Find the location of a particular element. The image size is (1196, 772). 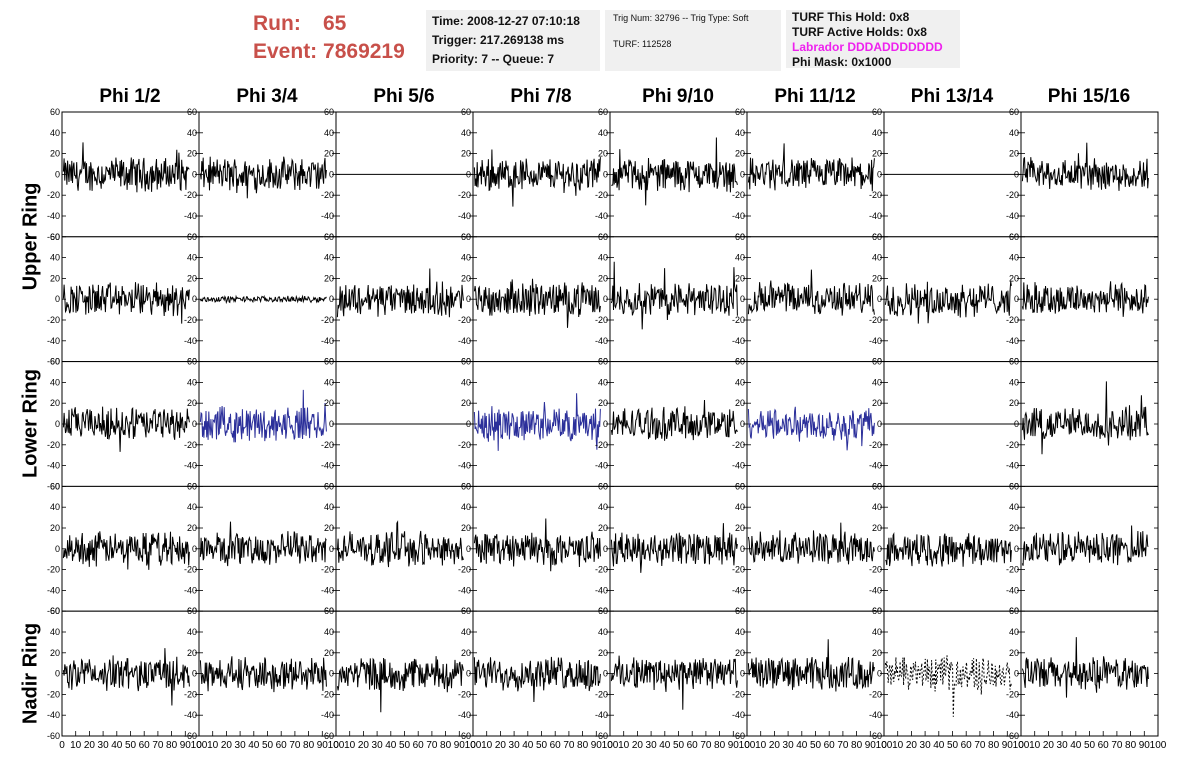

phi-header-8: Phi 15/16 is located at coordinates (1089, 96).